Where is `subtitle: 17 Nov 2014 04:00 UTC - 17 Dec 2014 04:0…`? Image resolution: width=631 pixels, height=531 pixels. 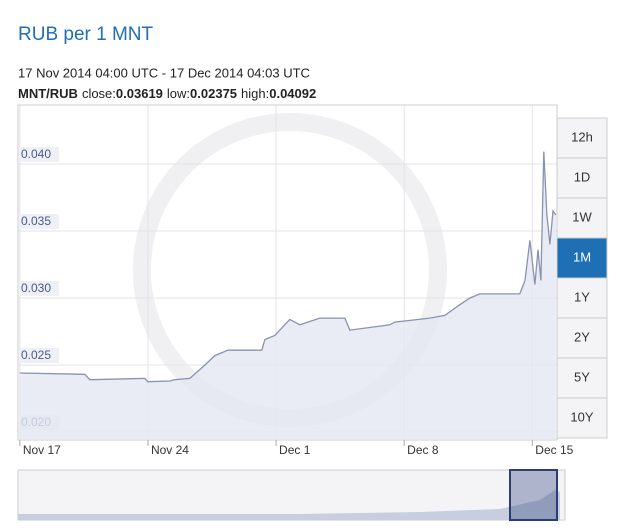
subtitle: 17 Nov 2014 04:00 UTC - 17 Dec 2014 04:0… is located at coordinates (164, 72).